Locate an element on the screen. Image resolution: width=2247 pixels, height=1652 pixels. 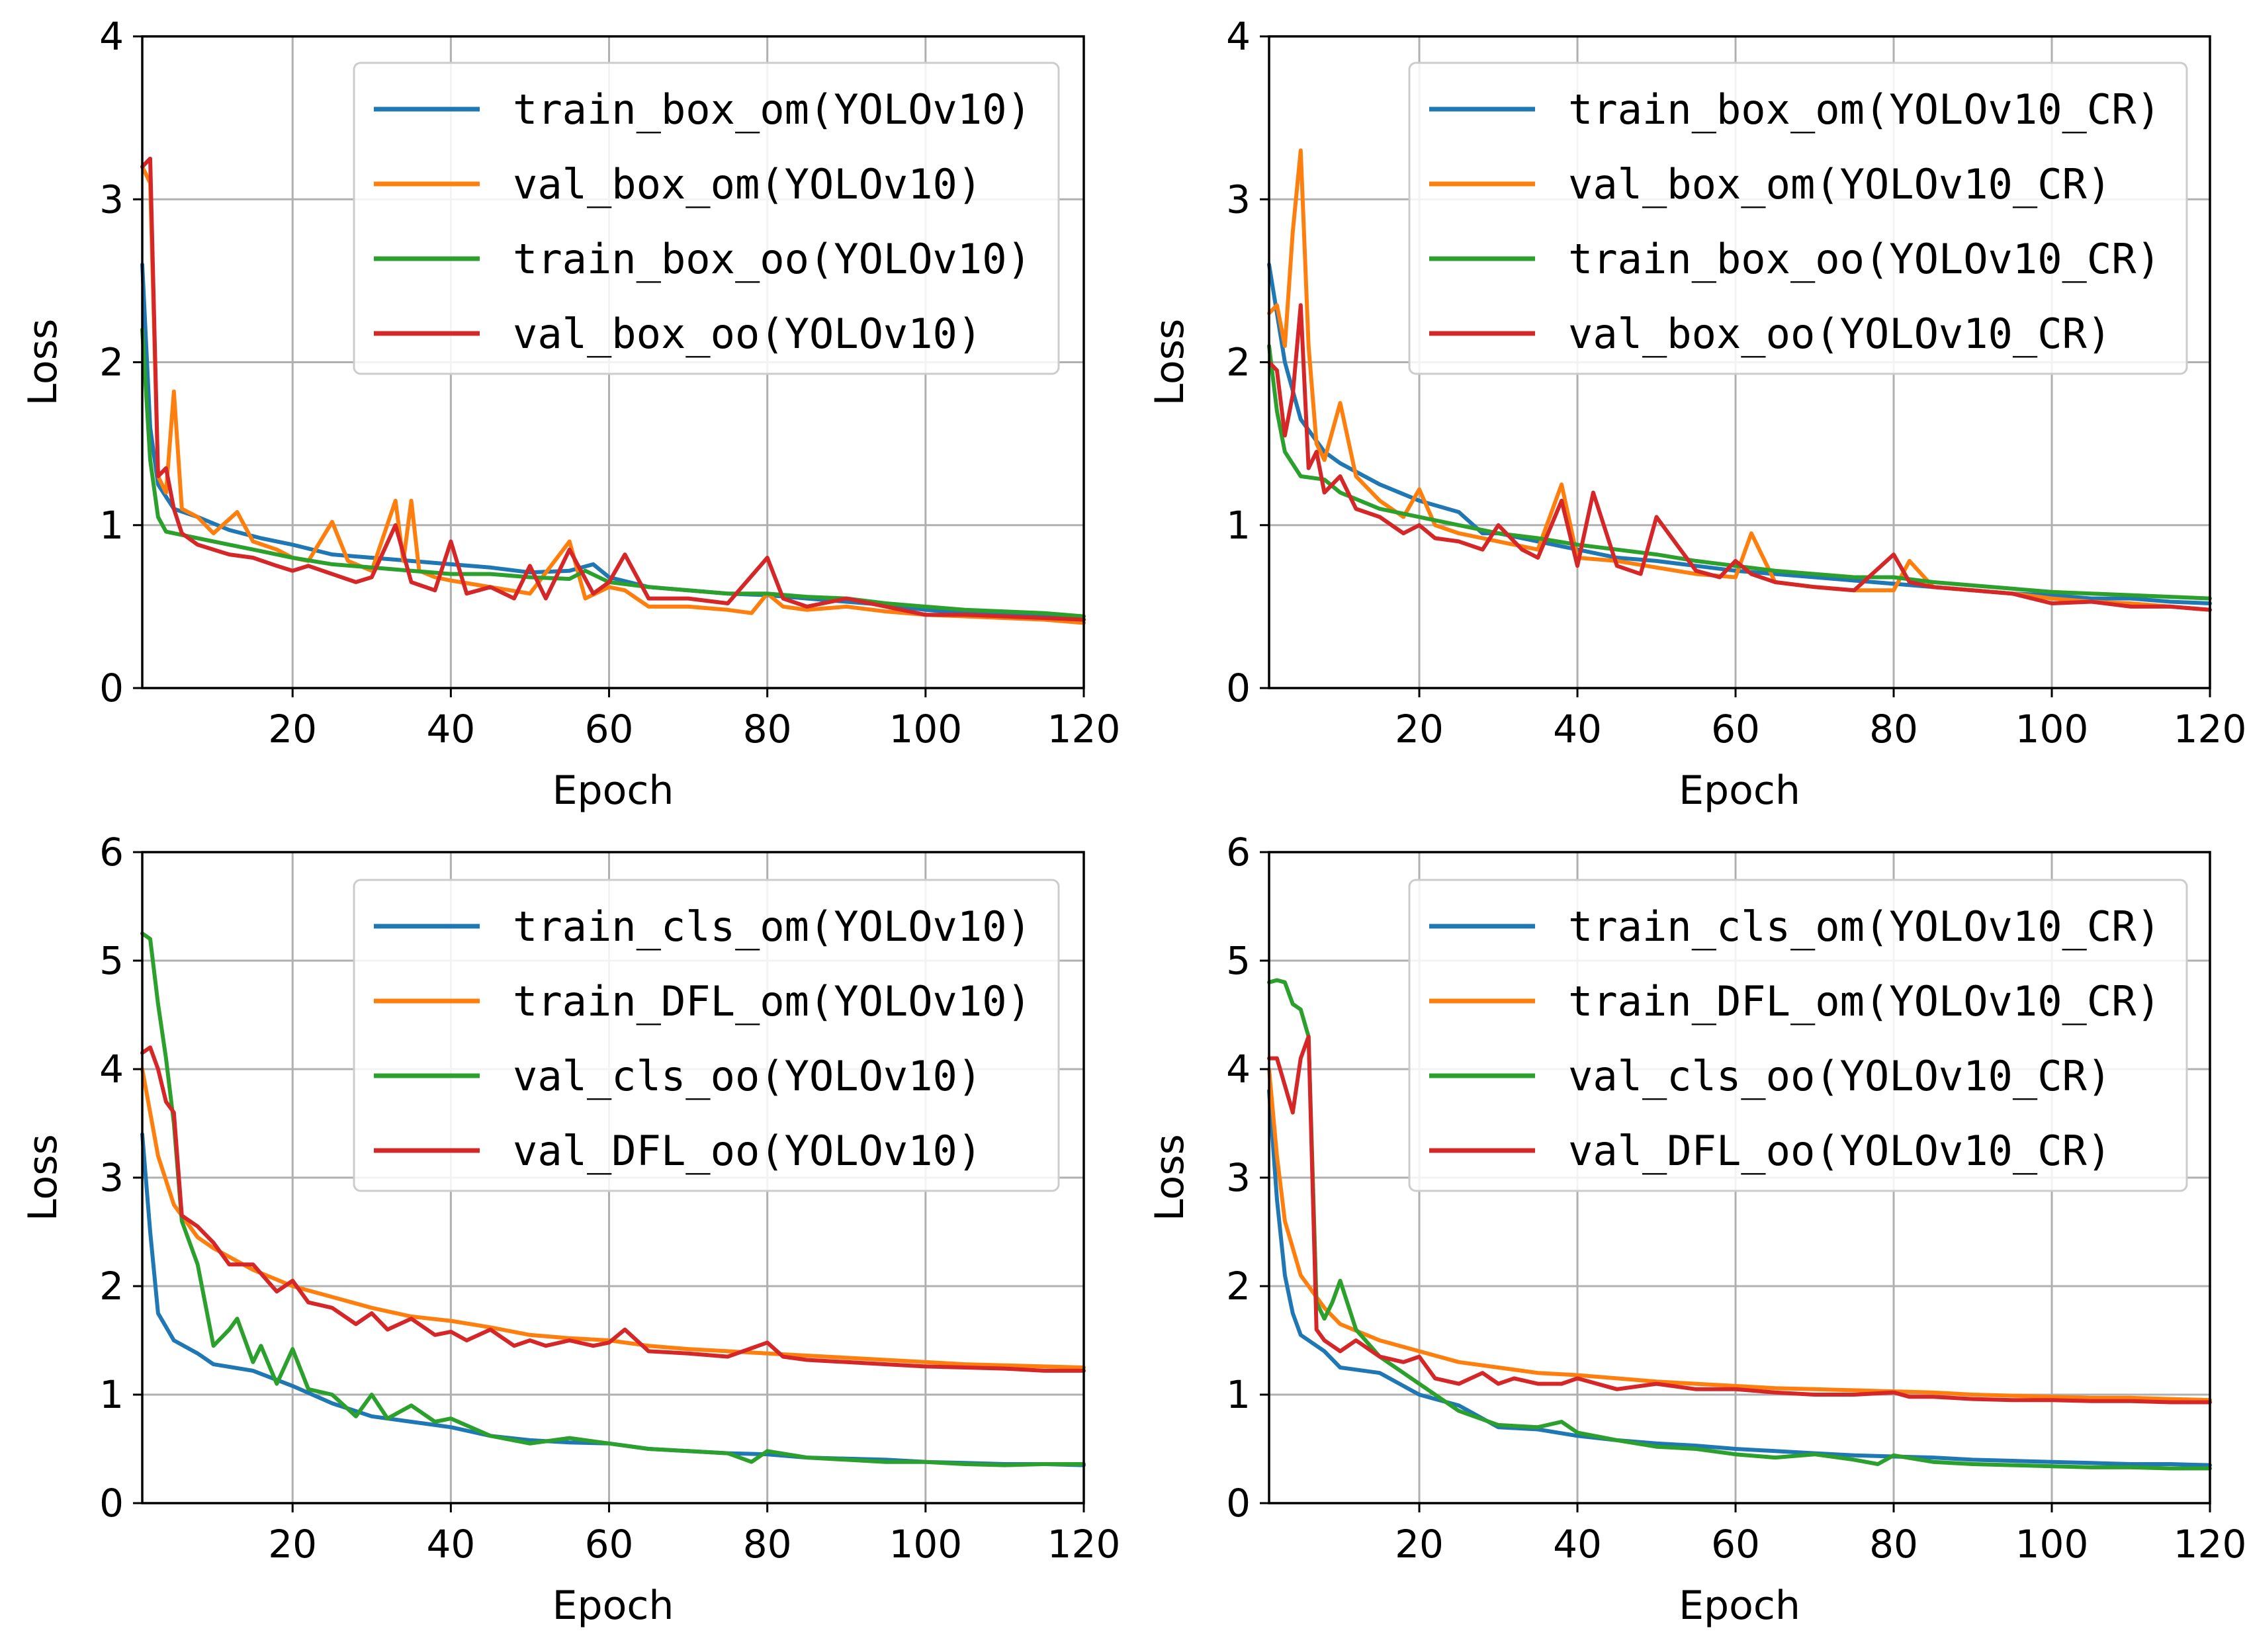
legend-entry: train_DFL_om(YOLOv10_CR) is located at coordinates (1864, 1001).